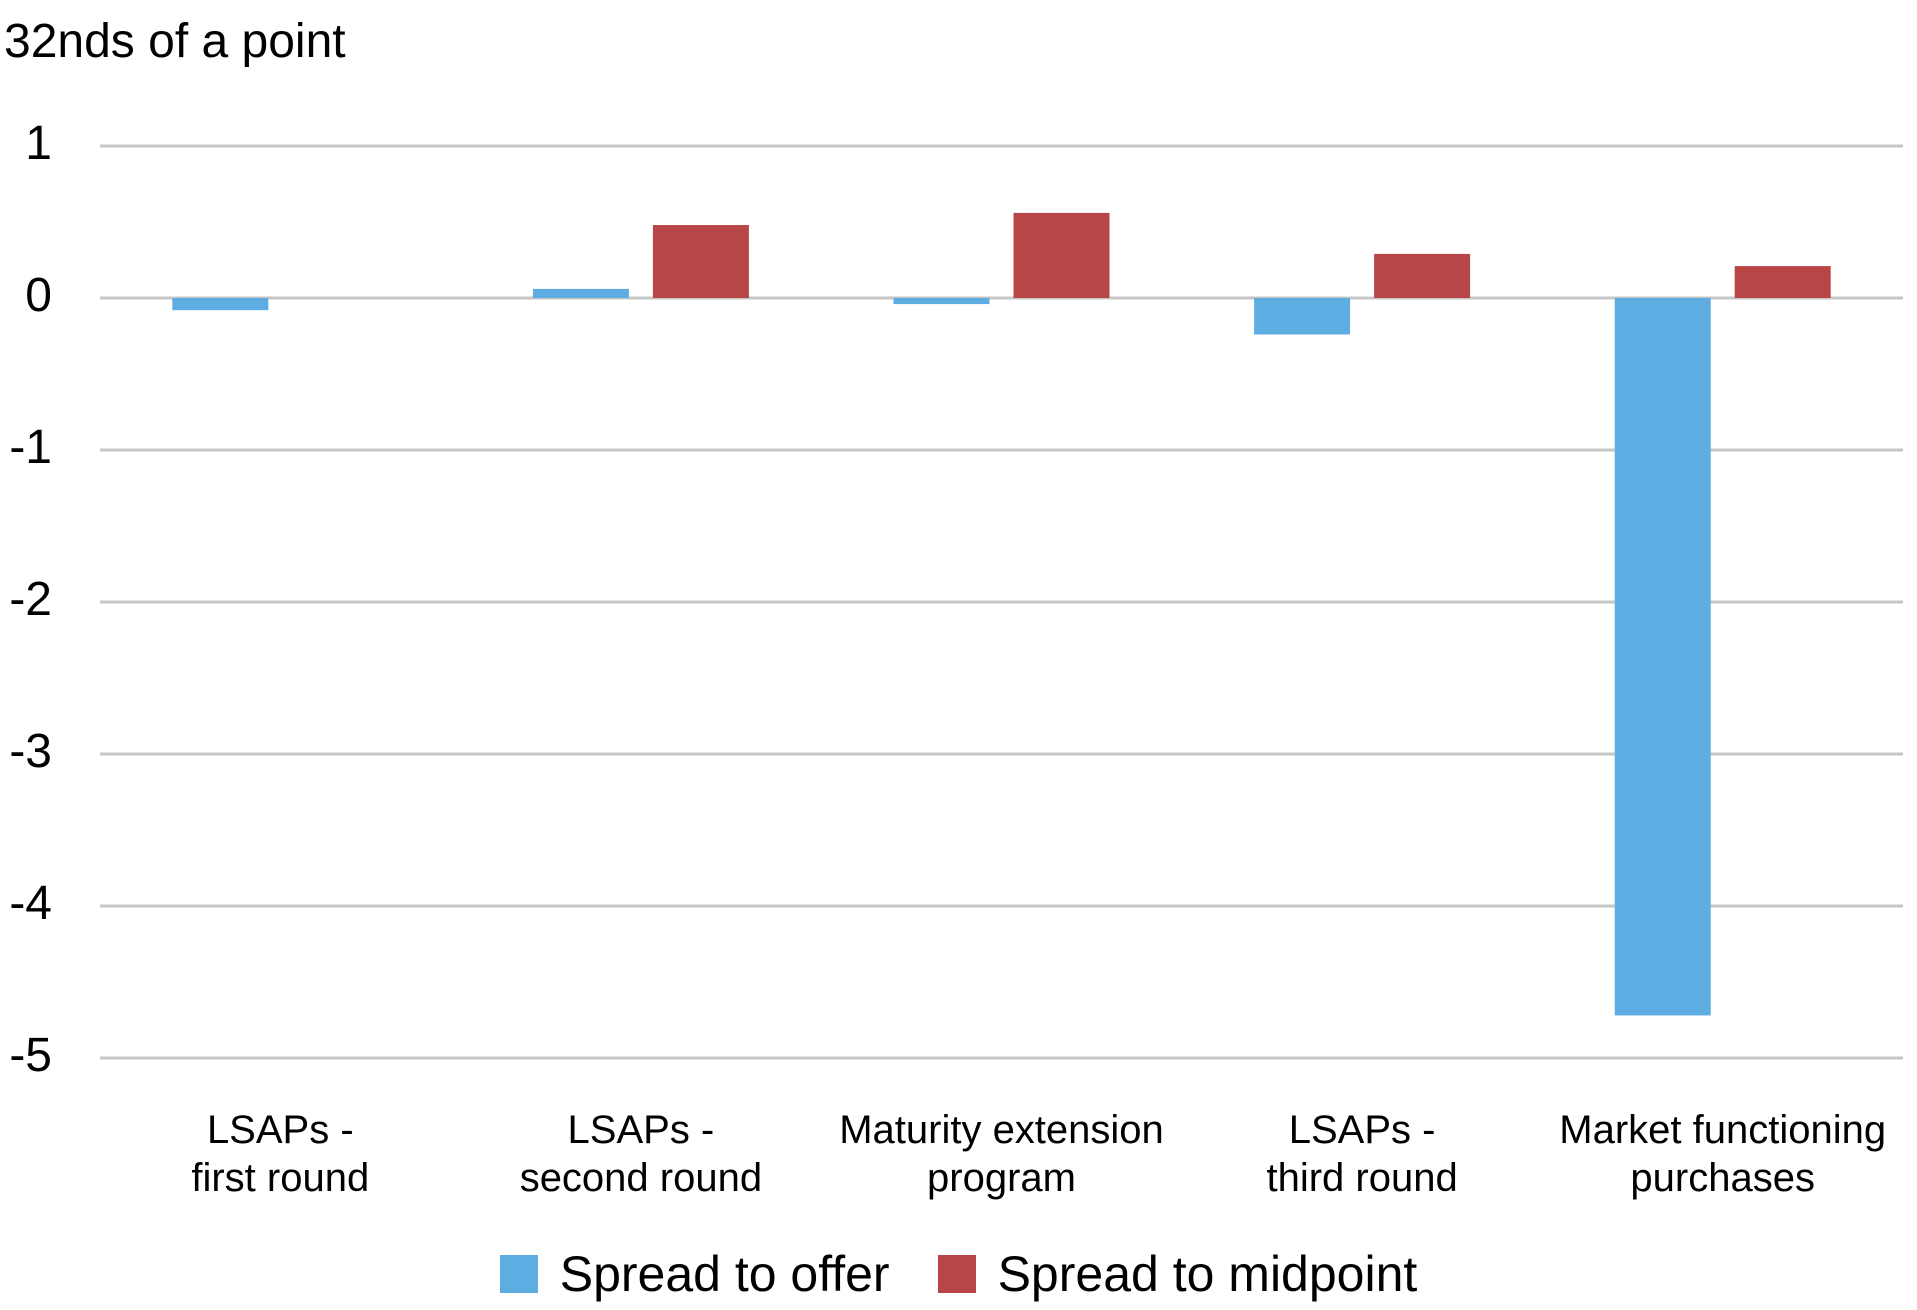 The image size is (1917, 1310). I want to click on y-axis-unit-label: 32nds of a point, so click(175, 41).